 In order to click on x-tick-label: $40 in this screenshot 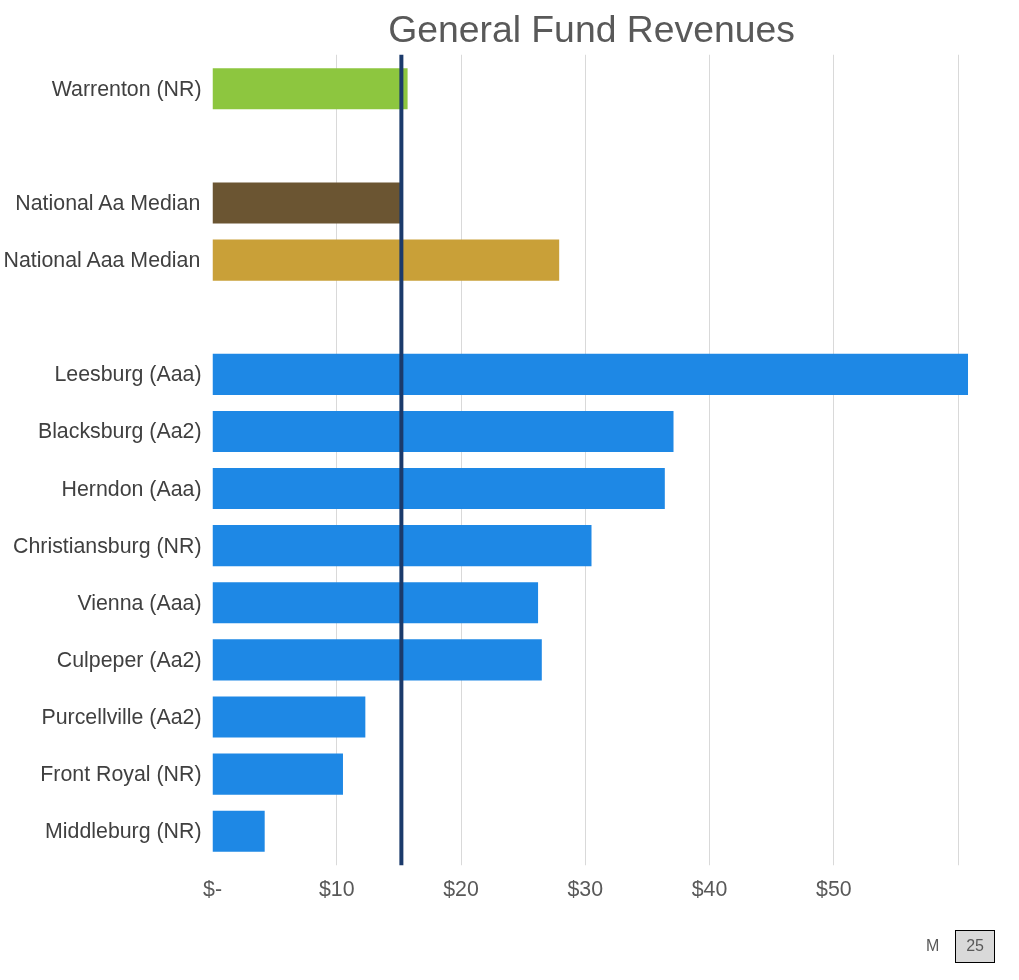, I will do `click(709, 888)`.